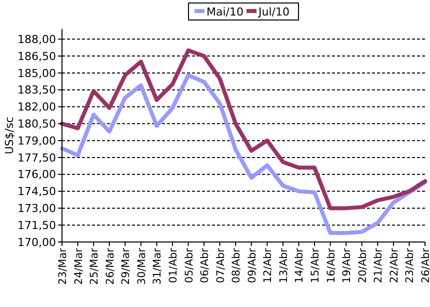 Image resolution: width=430 pixels, height=307 pixels. I want to click on x-tick-label: 09/Abr, so click(252, 265).